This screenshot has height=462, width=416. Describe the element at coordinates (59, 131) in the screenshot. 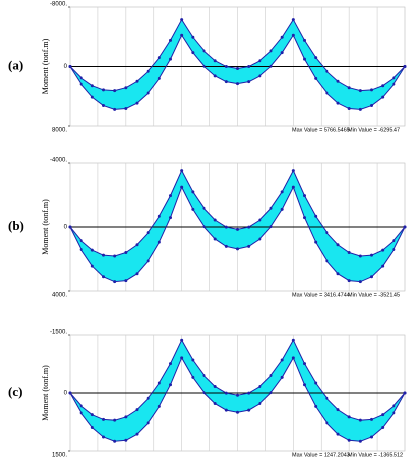

I see `y-tick-label: 8000.` at that location.